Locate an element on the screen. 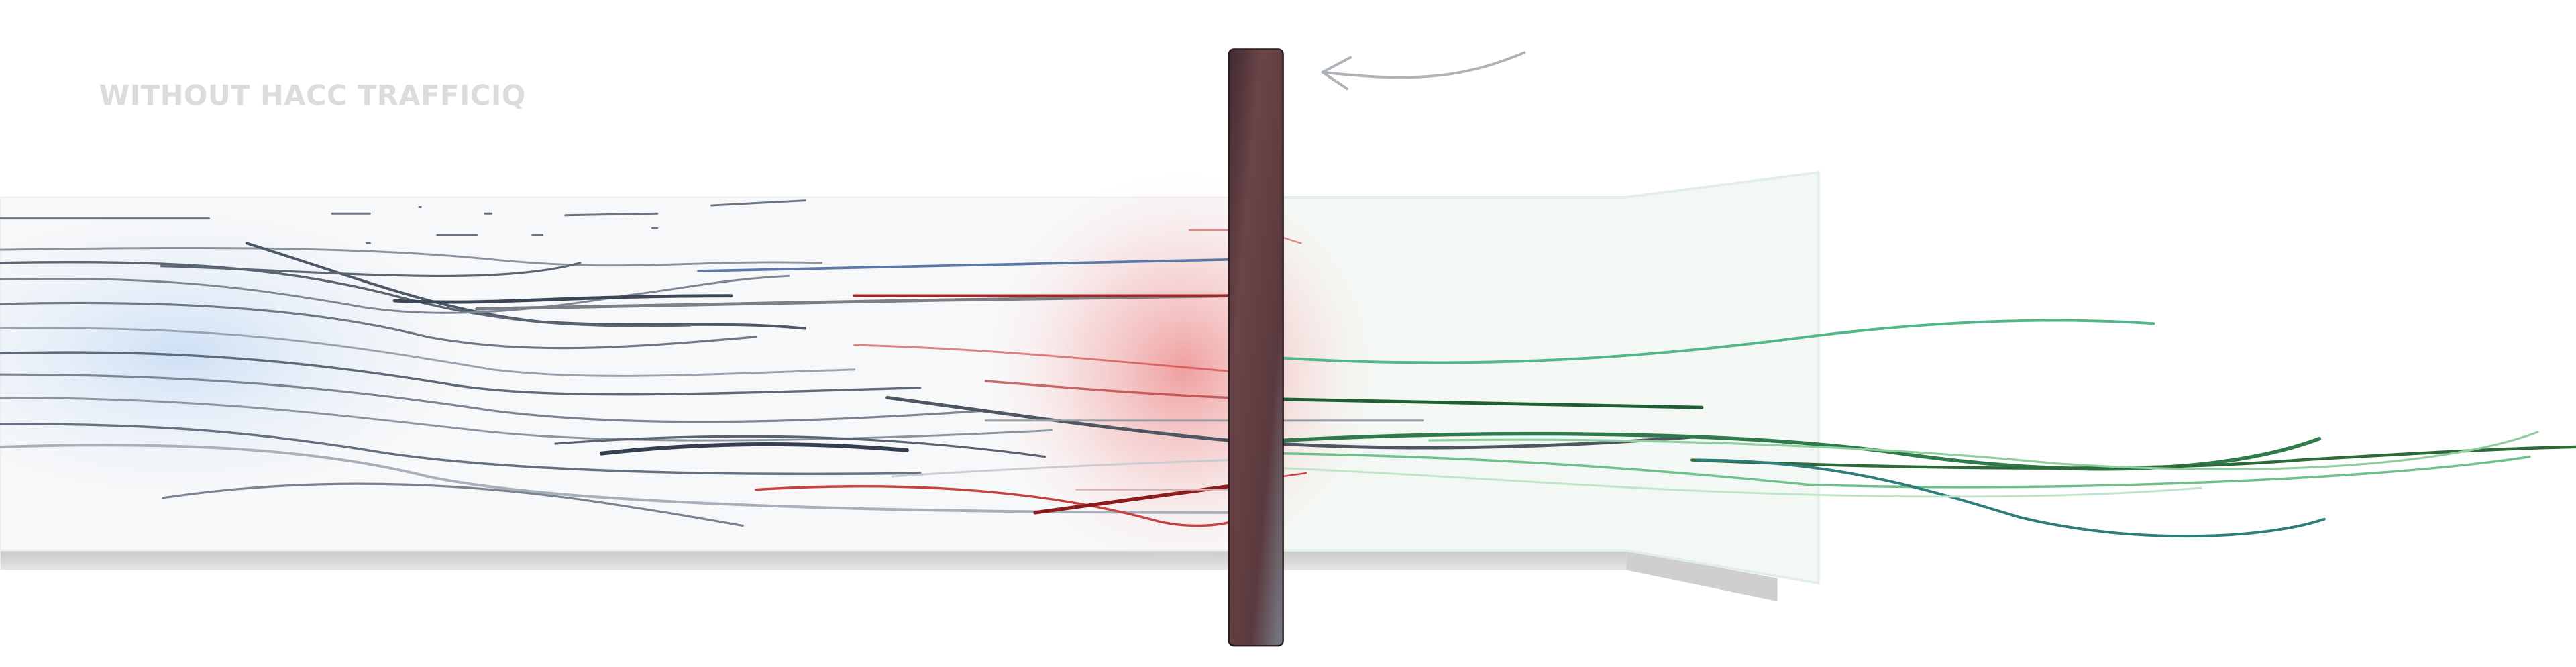 The width and height of the screenshot is (2576, 667). flow-lines is located at coordinates (1031, 378).